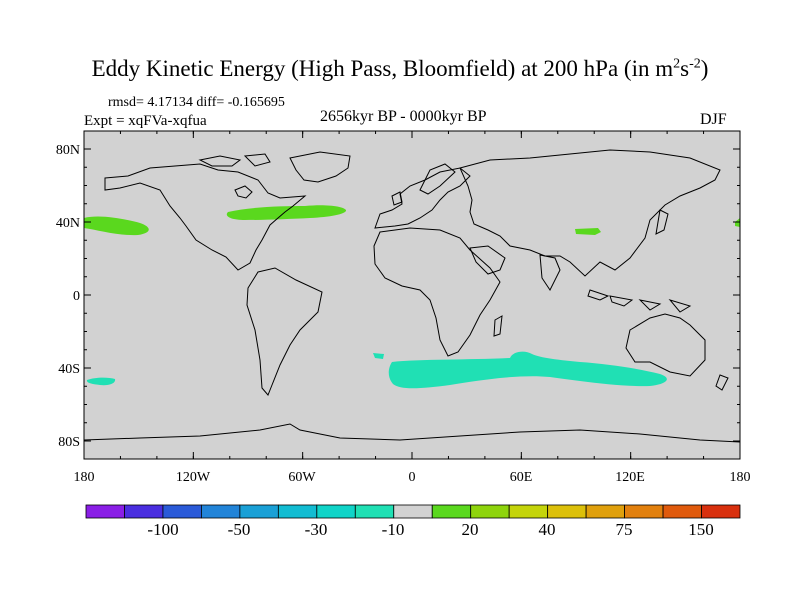 The width and height of the screenshot is (800, 600). I want to click on stats-text: rmsd= 4.17134 diff= -0.165695, so click(196, 102).